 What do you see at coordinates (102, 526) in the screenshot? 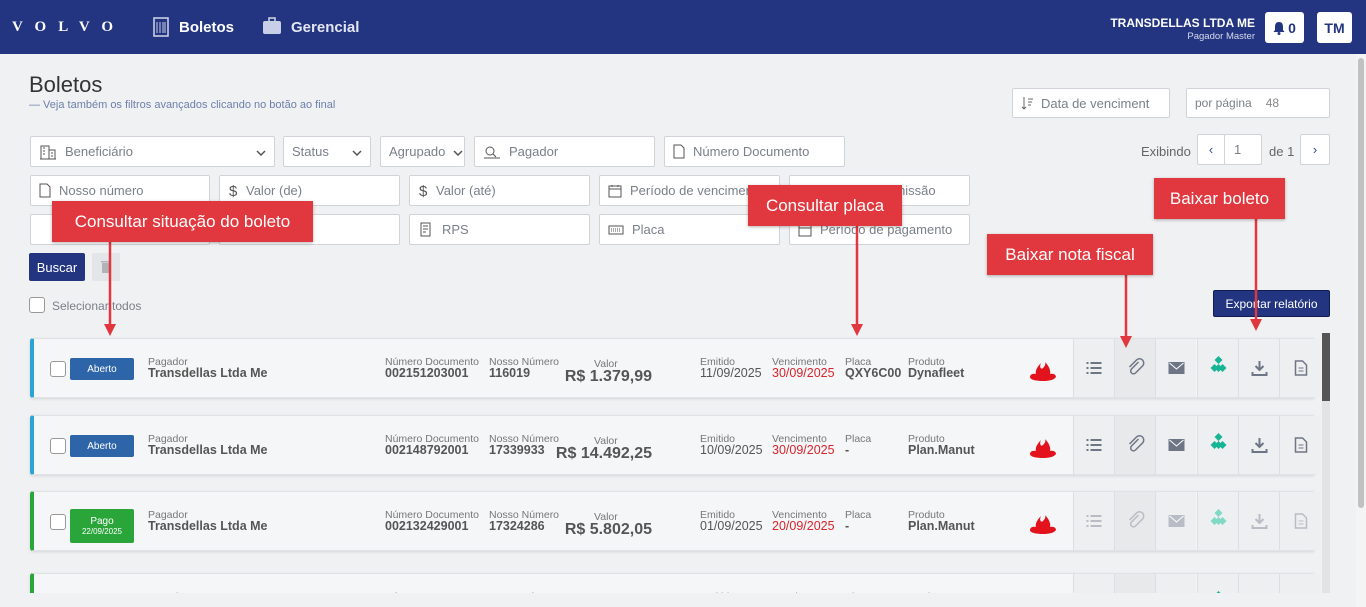
I see `status-badge: Pago 22/09/2025` at bounding box center [102, 526].